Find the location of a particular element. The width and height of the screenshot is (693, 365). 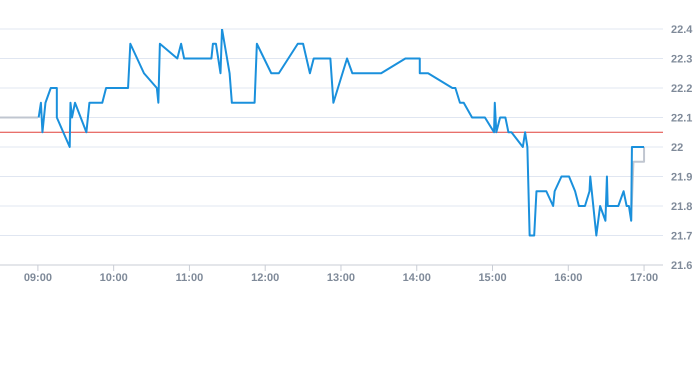

y-tick-label: 22 is located at coordinates (677, 148).